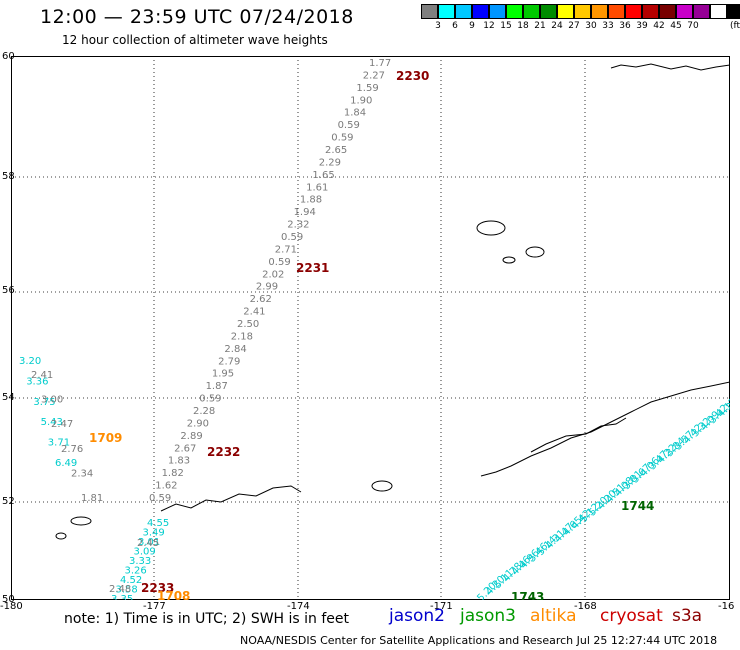  I want to click on scale-label: 12, so click(489, 26).